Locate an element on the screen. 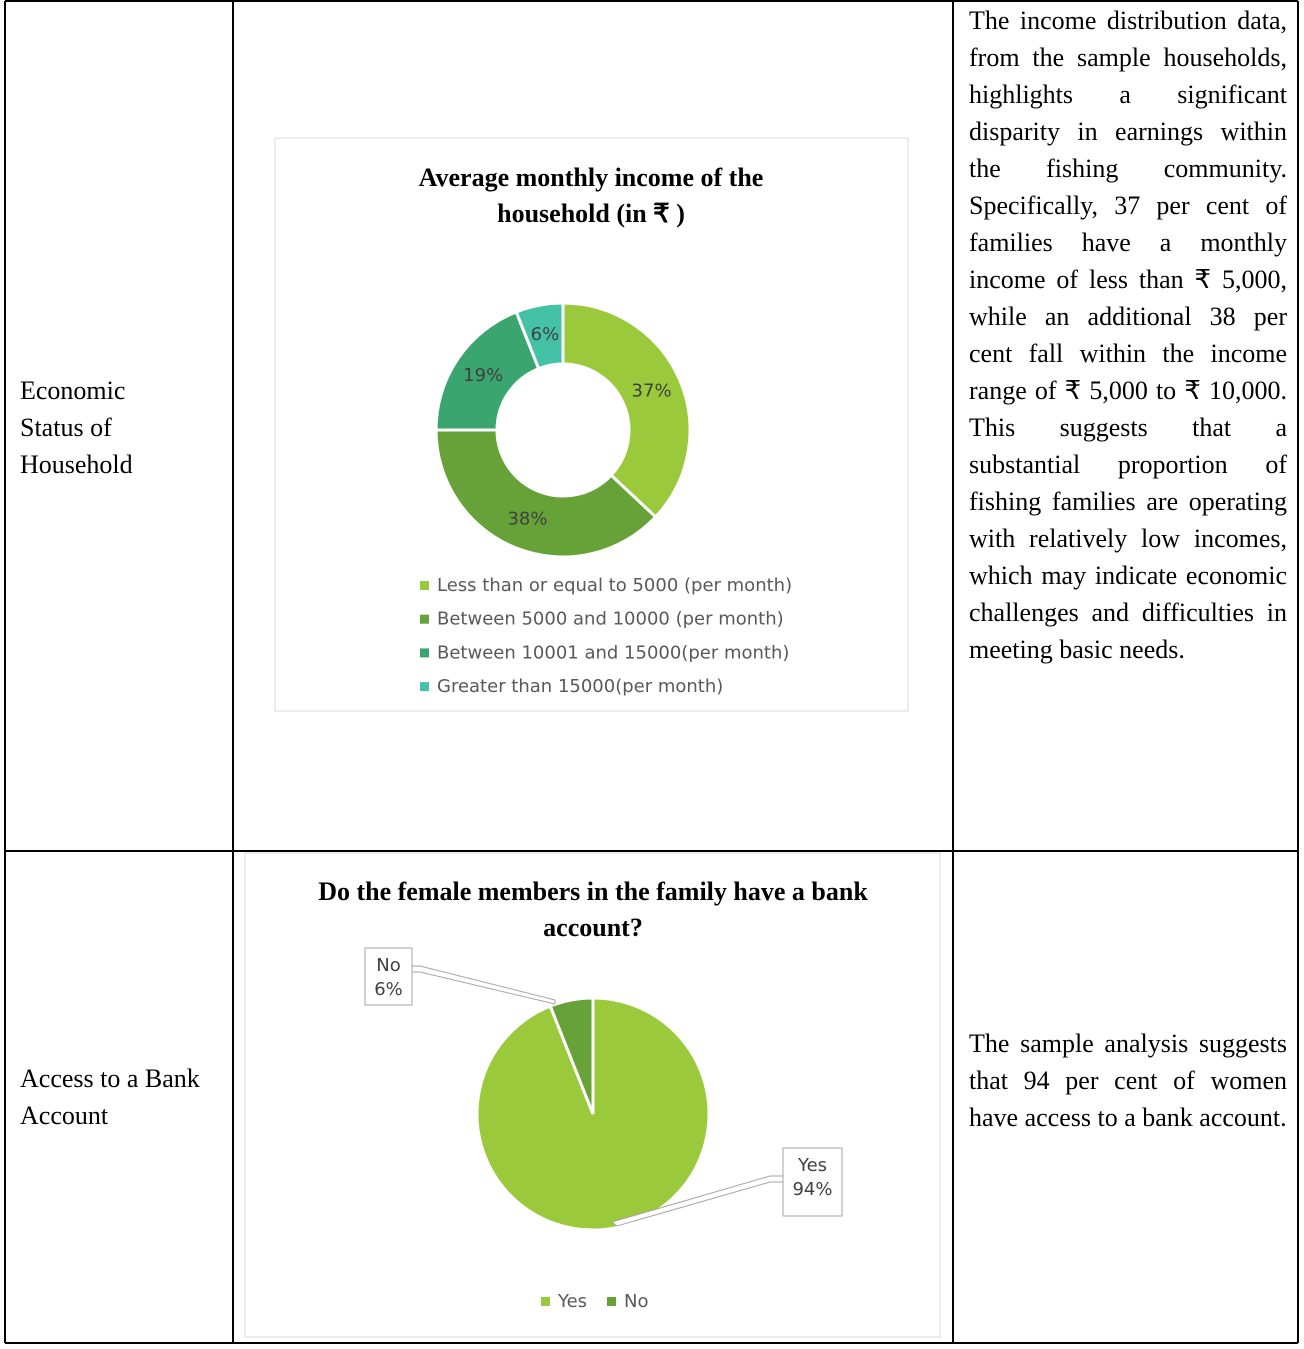 The height and width of the screenshot is (1349, 1304). data-label: 37% is located at coordinates (652, 391).